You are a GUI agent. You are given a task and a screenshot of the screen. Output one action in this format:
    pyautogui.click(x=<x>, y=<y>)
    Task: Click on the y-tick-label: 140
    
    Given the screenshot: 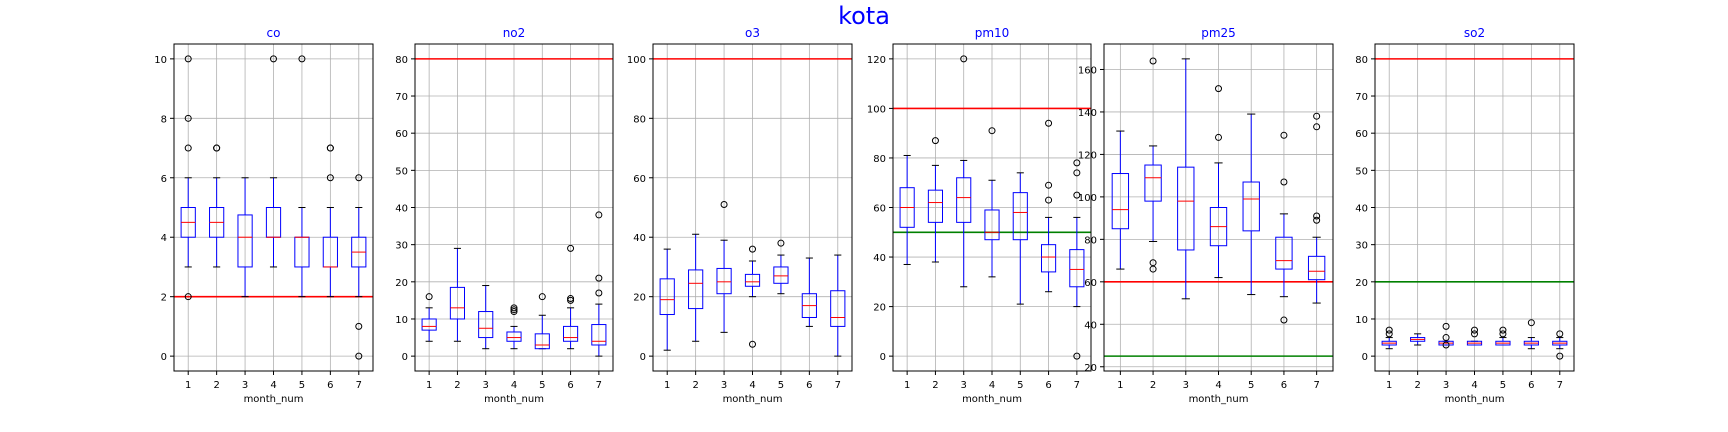 What is the action you would take?
    pyautogui.click(x=1087, y=113)
    